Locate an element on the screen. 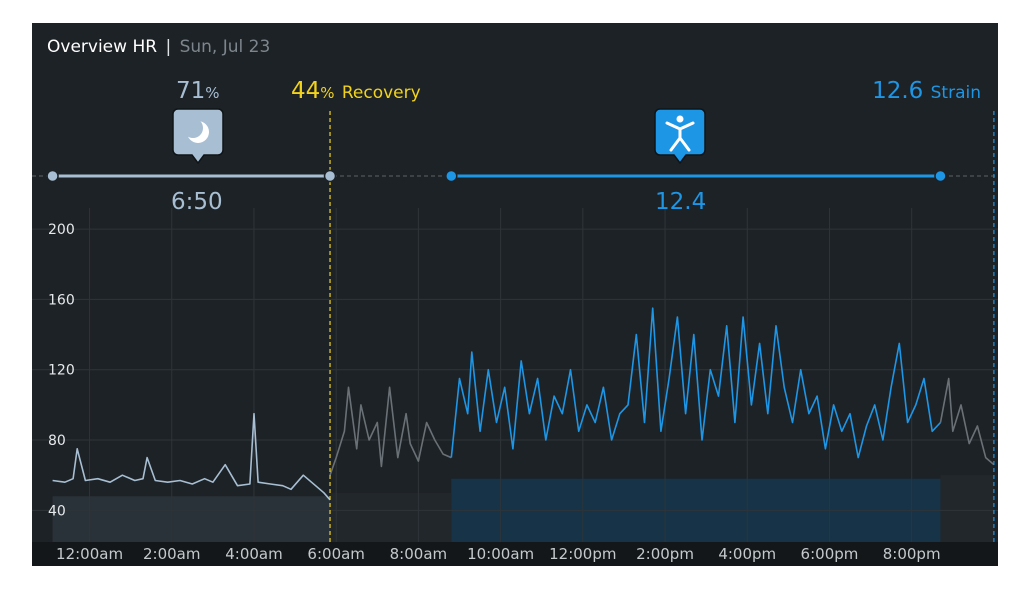 This screenshot has width=1024, height=589. day-strain-readout: 12.6 Strain is located at coordinates (926, 91).